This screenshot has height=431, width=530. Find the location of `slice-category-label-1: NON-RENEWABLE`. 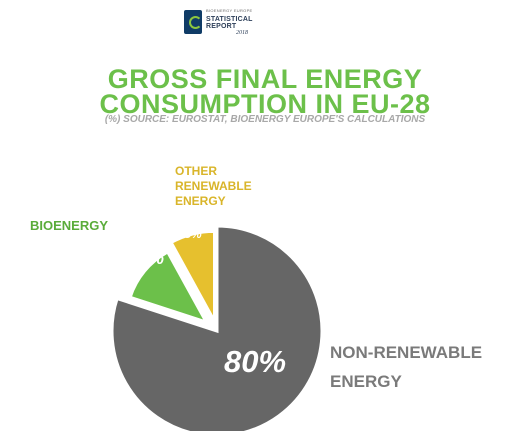

slice-category-label-1: NON-RENEWABLE is located at coordinates (406, 352).